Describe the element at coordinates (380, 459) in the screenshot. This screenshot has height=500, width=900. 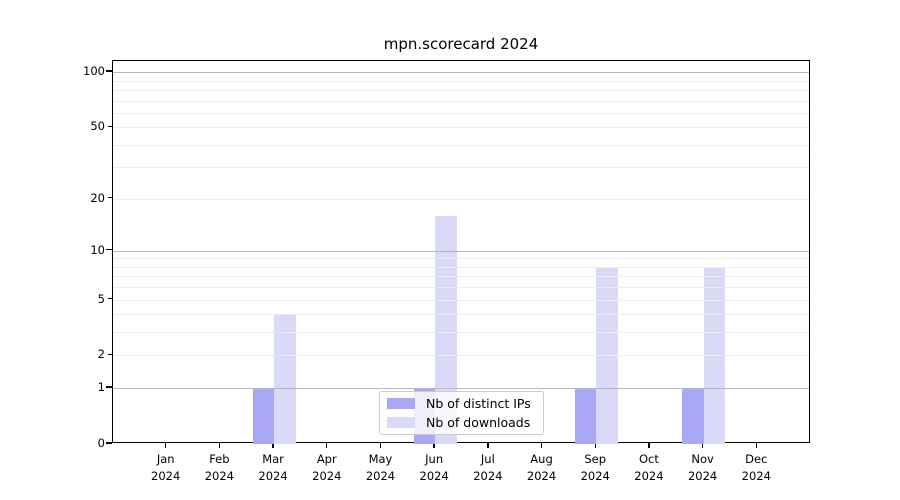
I see `x-tick-label-line: May` at that location.